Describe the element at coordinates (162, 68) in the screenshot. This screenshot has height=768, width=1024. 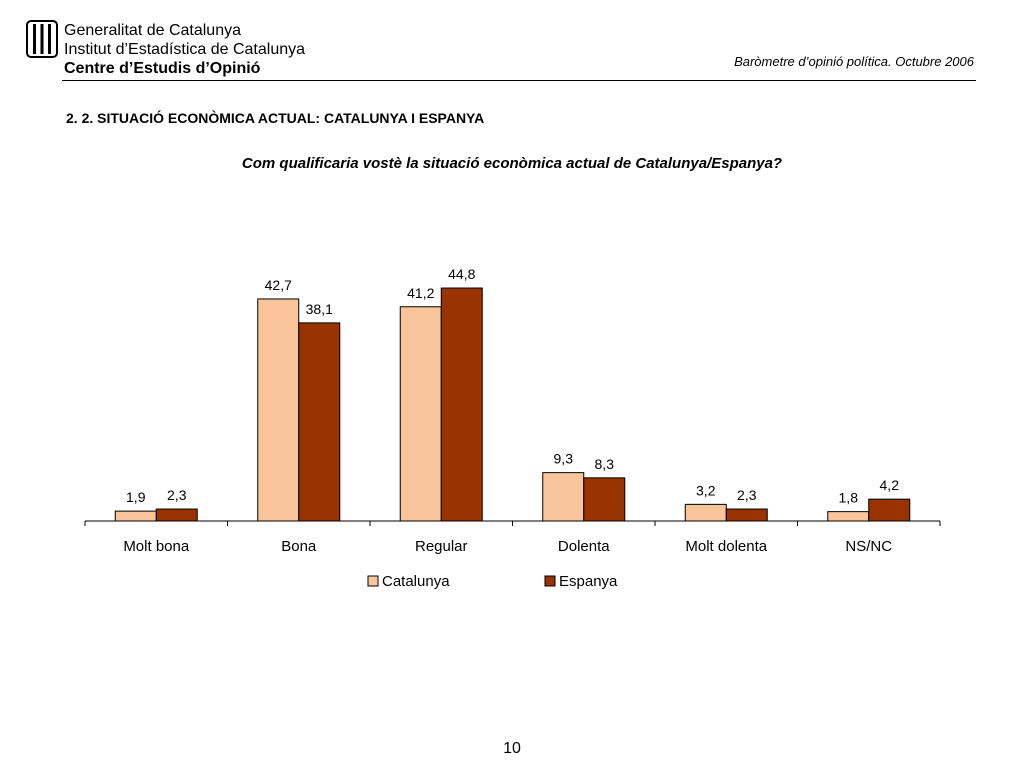
I see `logo-line-ceo: Centre d’Estudis d’Opinió` at that location.